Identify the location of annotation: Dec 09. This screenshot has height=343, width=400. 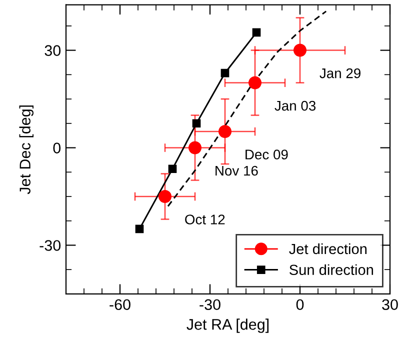
(267, 155).